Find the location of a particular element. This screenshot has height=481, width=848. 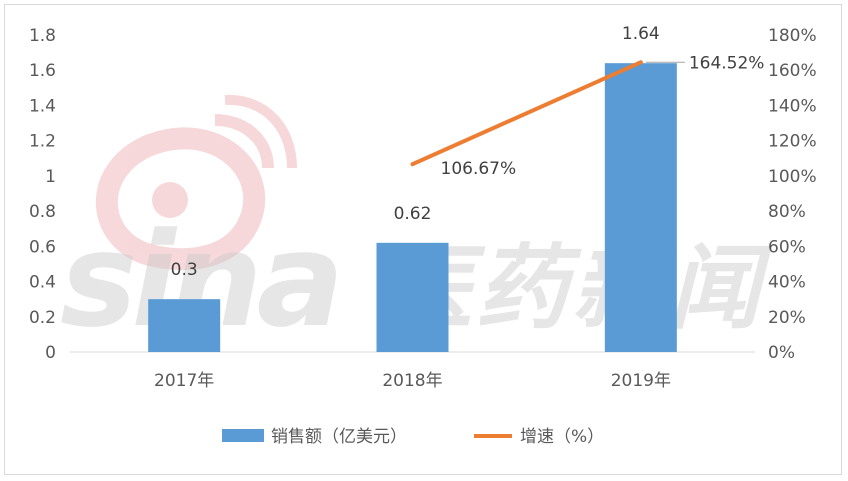

left-tick-label: 1 is located at coordinates (50, 177).